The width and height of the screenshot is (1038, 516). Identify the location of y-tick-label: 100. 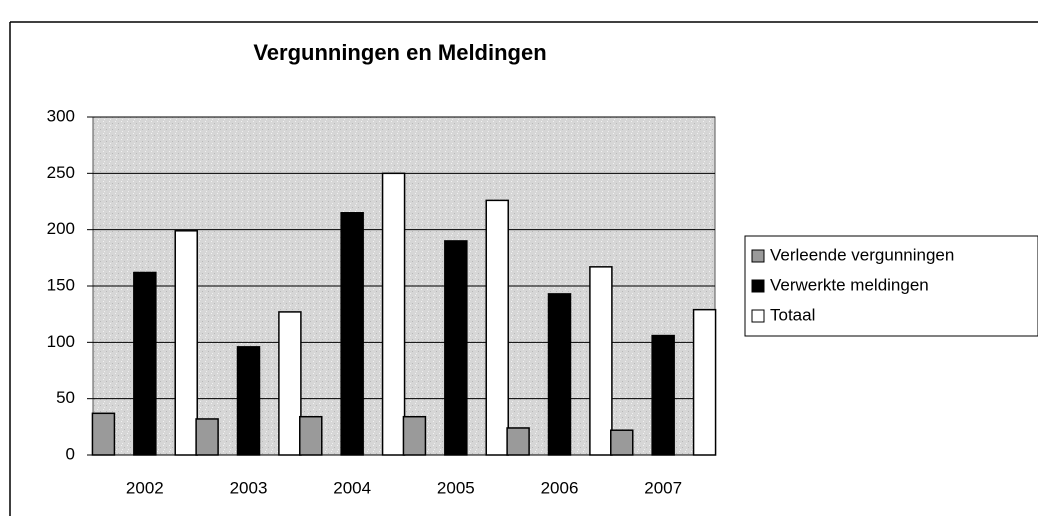
(61, 341).